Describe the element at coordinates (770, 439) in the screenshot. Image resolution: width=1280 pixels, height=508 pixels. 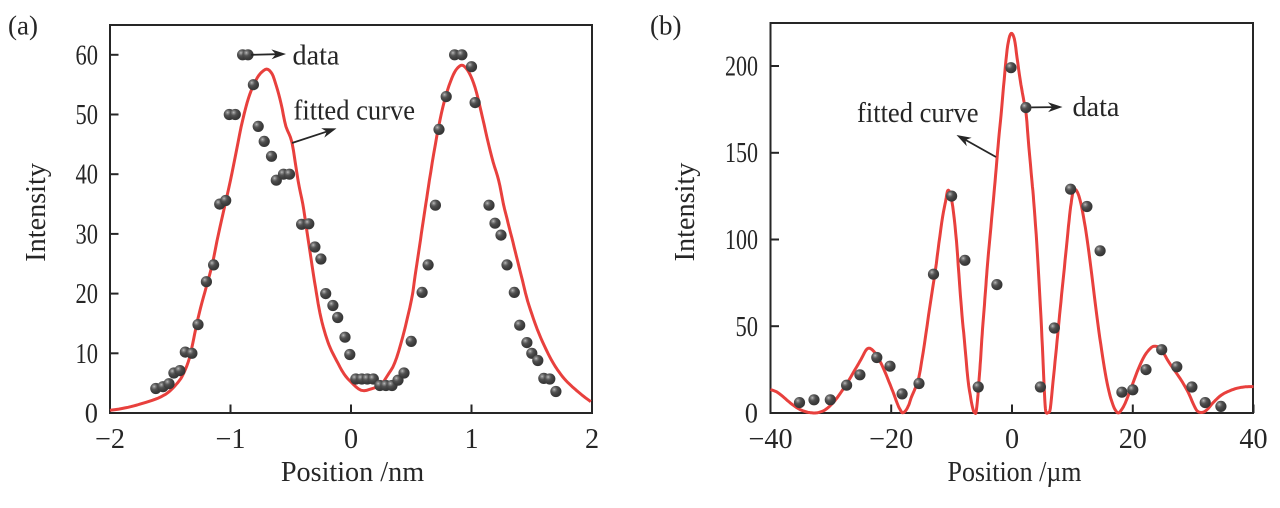
I see `svg-text: −40` at that location.